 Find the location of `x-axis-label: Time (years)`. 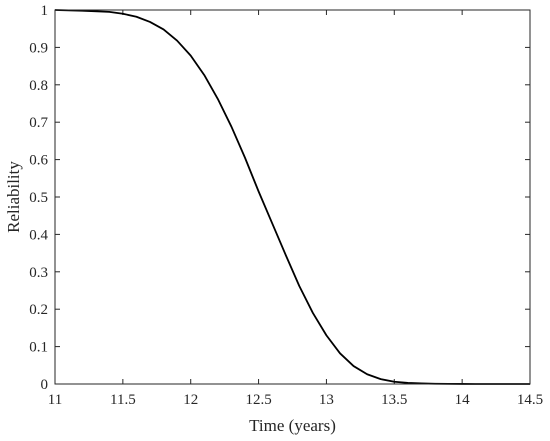

x-axis-label: Time (years) is located at coordinates (292, 425).